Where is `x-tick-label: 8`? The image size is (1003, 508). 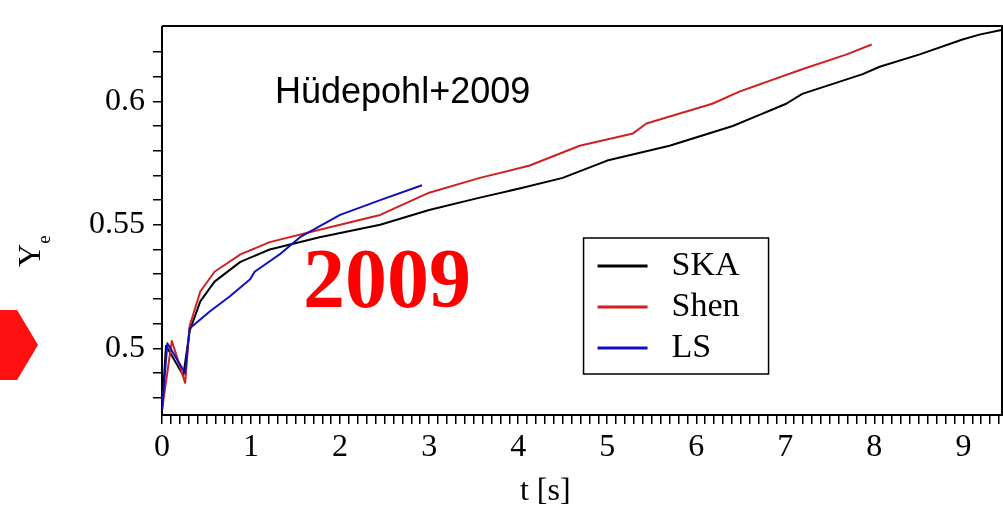
x-tick-label: 8 is located at coordinates (874, 444).